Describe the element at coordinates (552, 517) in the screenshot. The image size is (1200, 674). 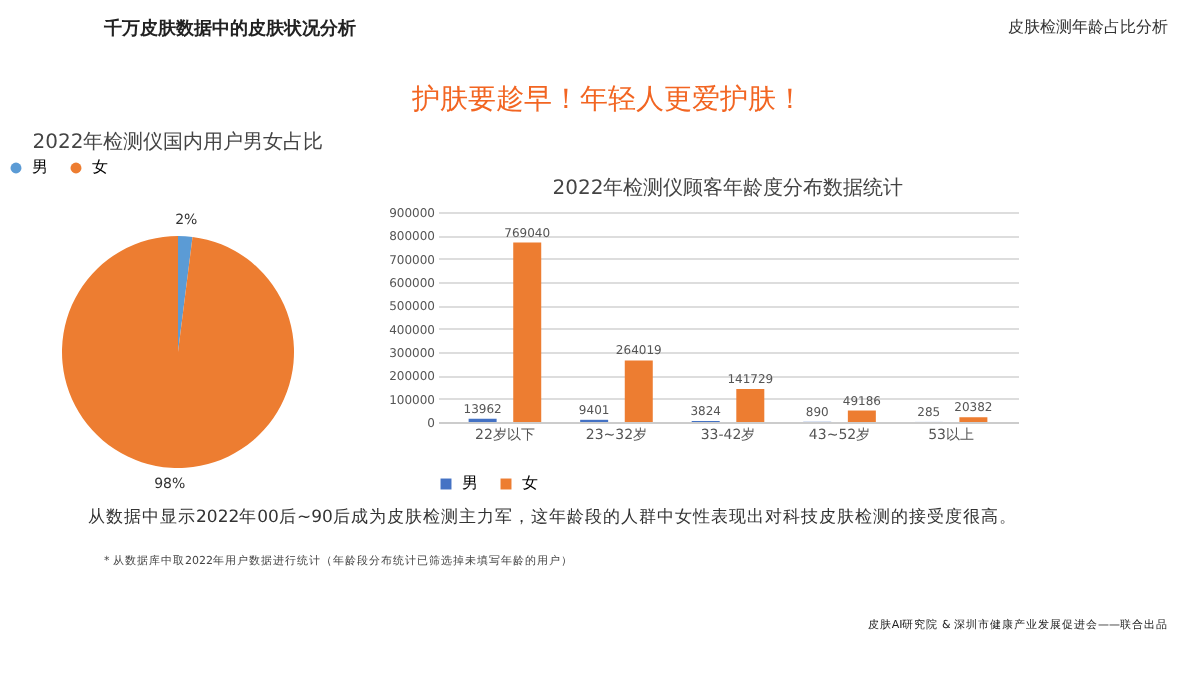
I see `text: 从数据中显示2022年00后~90后成为皮肤检测主力军，这年龄段的人群中女性表现出对科技皮肤检测的接受度很高。` at that location.